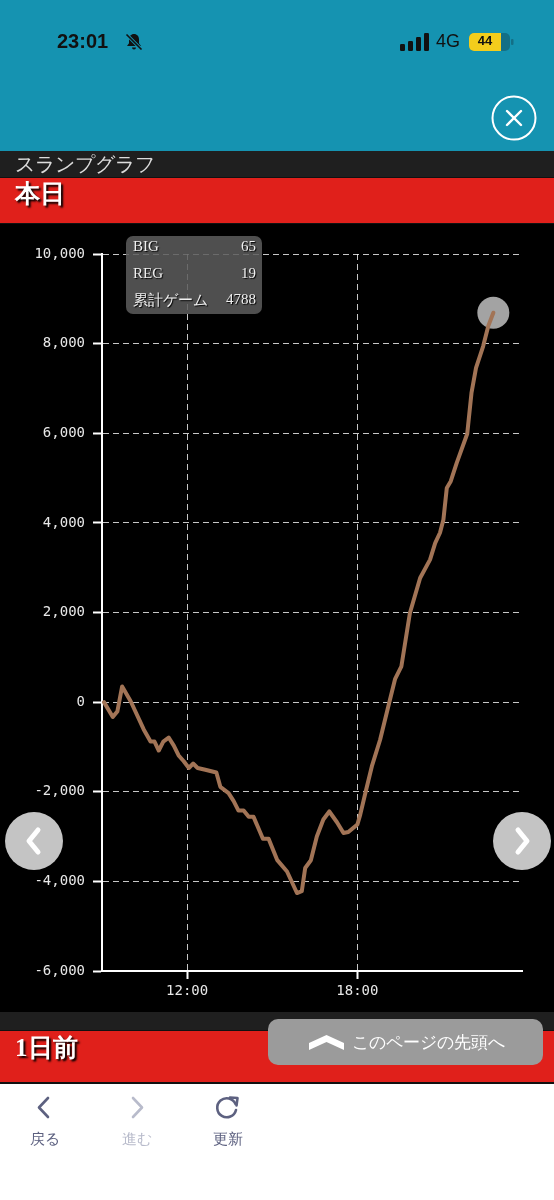 Image resolution: width=554 pixels, height=1200 pixels. I want to click on x-tick-label: 12:00, so click(187, 990).